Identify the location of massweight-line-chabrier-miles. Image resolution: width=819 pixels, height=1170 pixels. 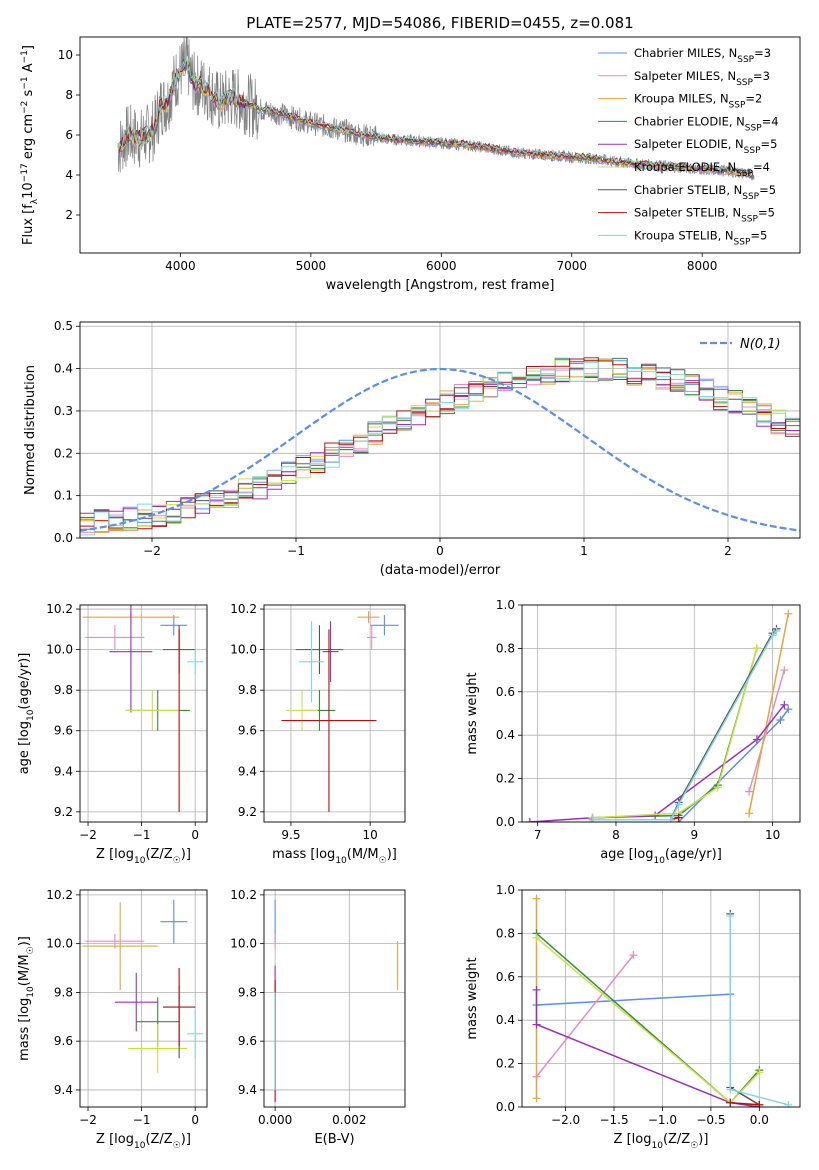
(733, 765).